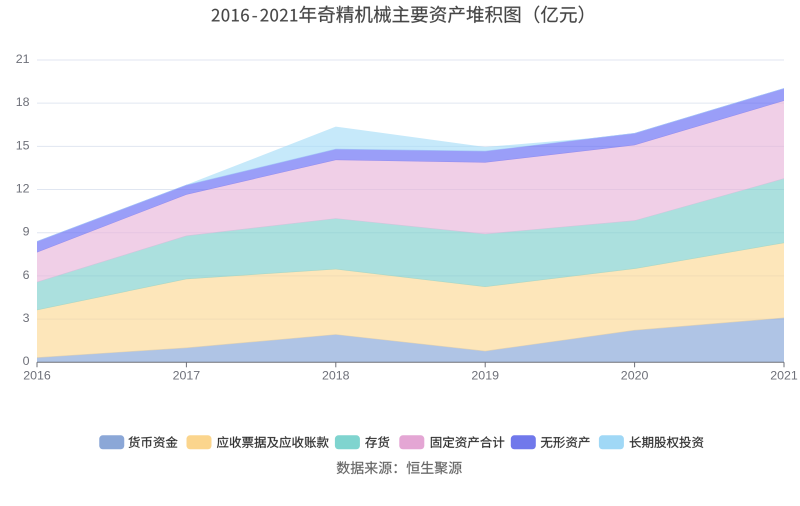 The height and width of the screenshot is (506, 800). I want to click on svg-text: 6, so click(26, 275).